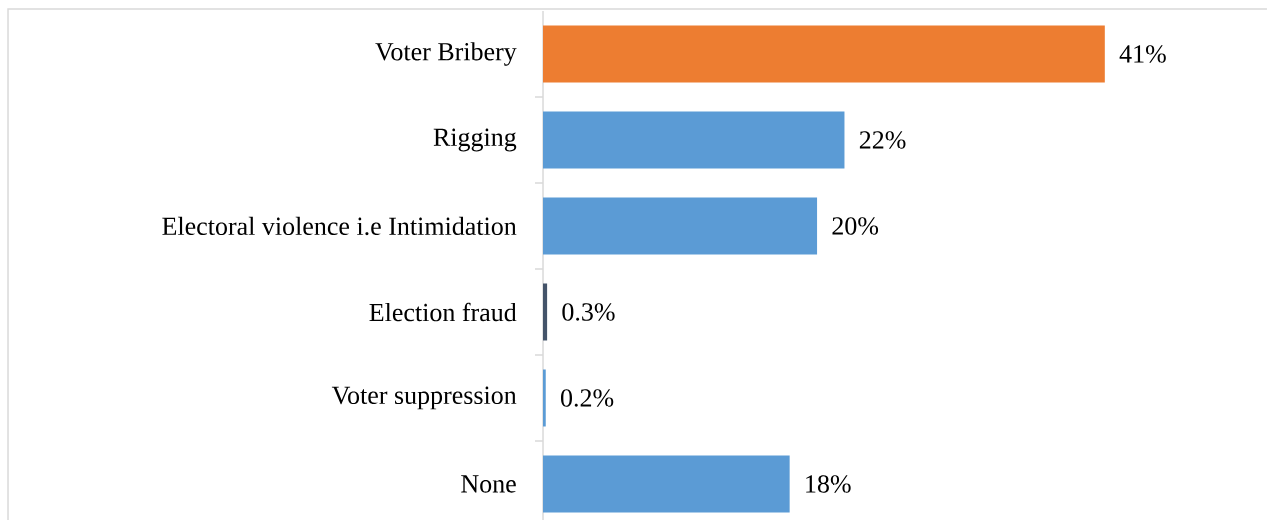 The width and height of the screenshot is (1267, 520). I want to click on data-label: 0.3%, so click(588, 312).